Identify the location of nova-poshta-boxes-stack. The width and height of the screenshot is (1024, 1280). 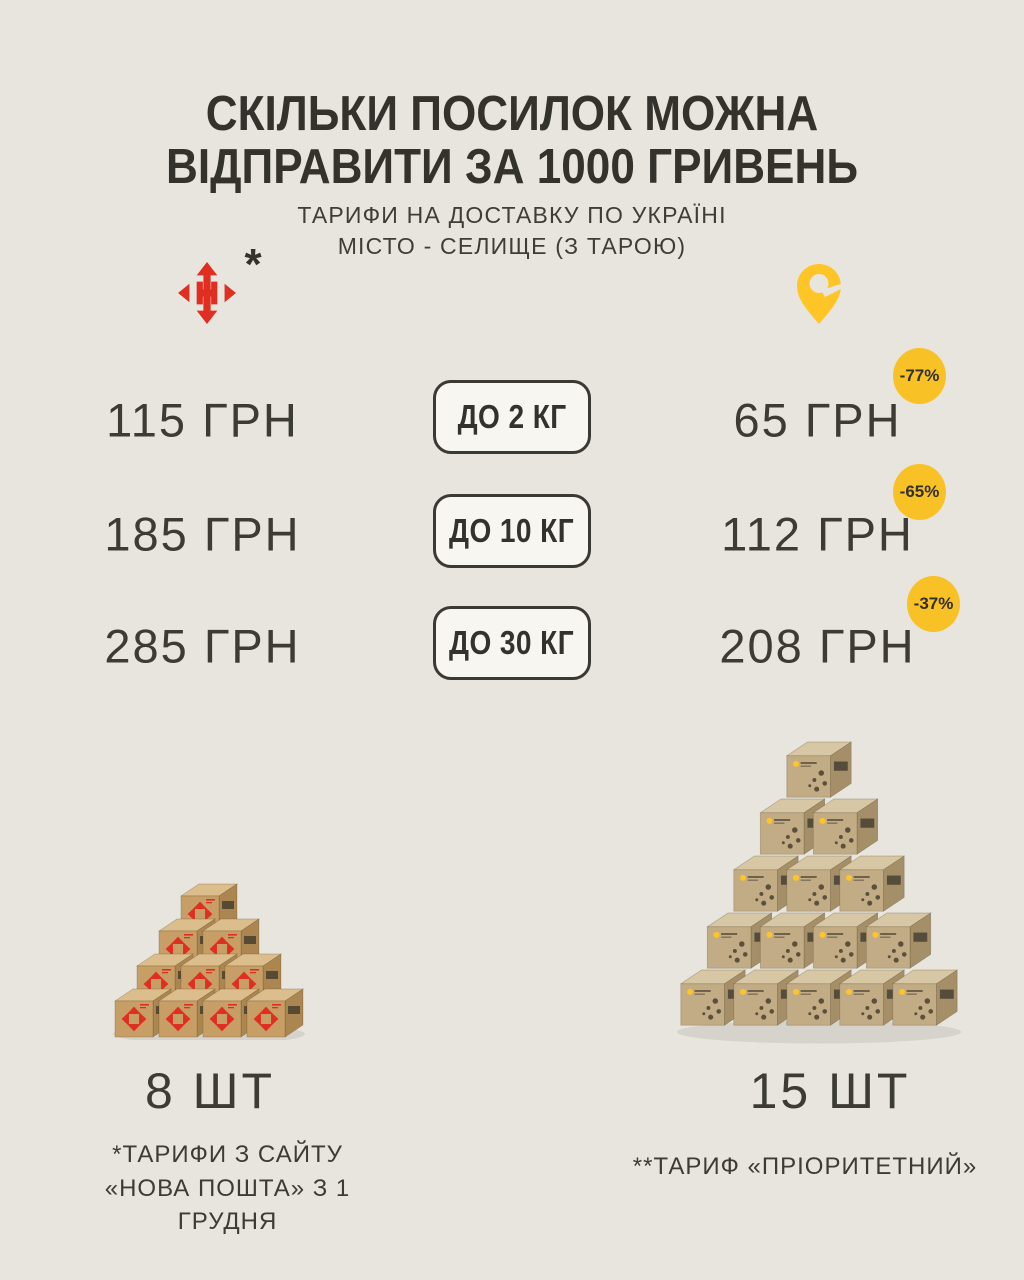
(209, 961).